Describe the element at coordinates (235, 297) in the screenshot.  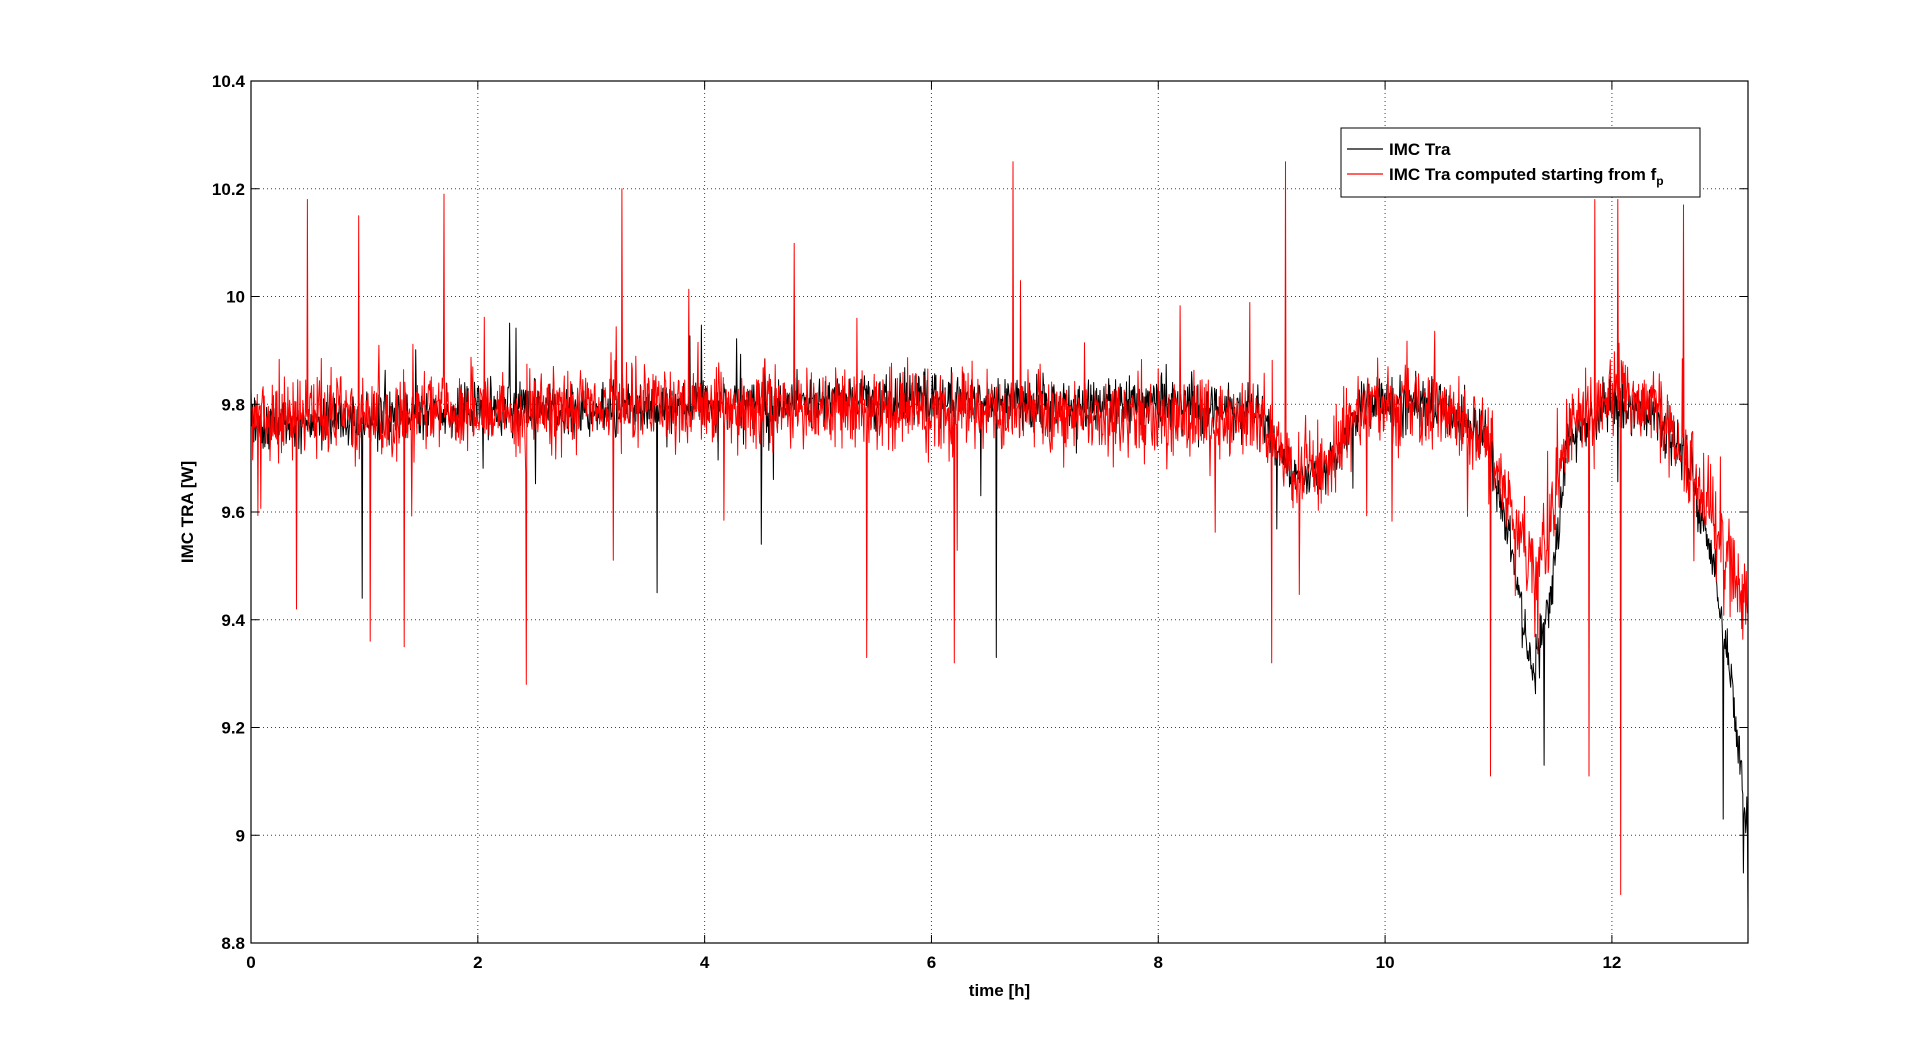
I see `y-tick-label: 10` at that location.